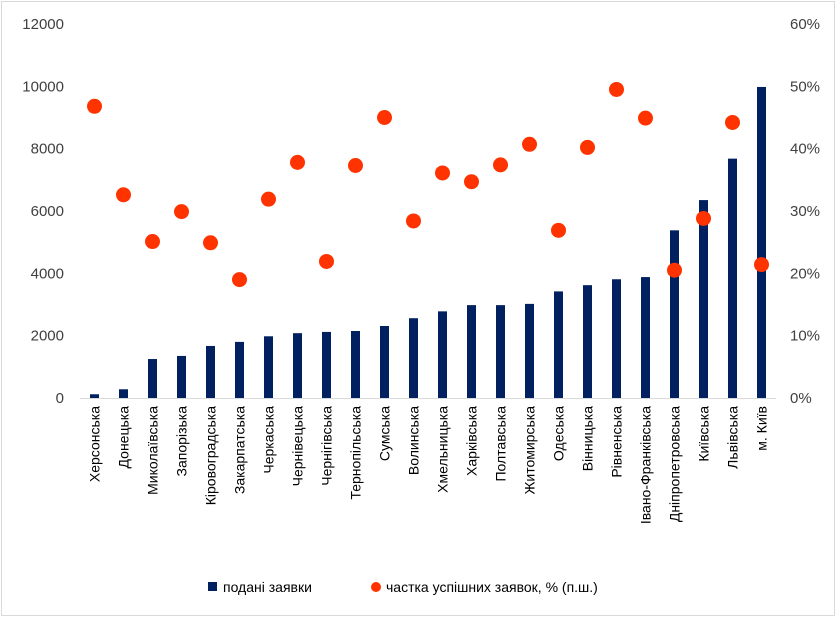 This screenshot has height=619, width=838. Describe the element at coordinates (733, 437) in the screenshot. I see `category-label: Львівська` at that location.